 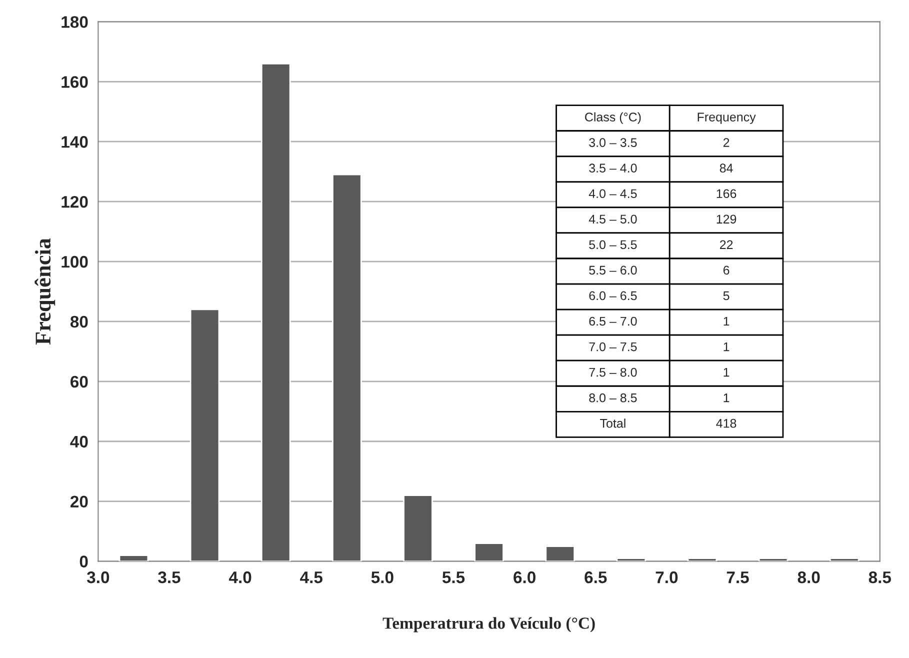 I want to click on x-tick-label: 5.5, so click(x=453, y=578).